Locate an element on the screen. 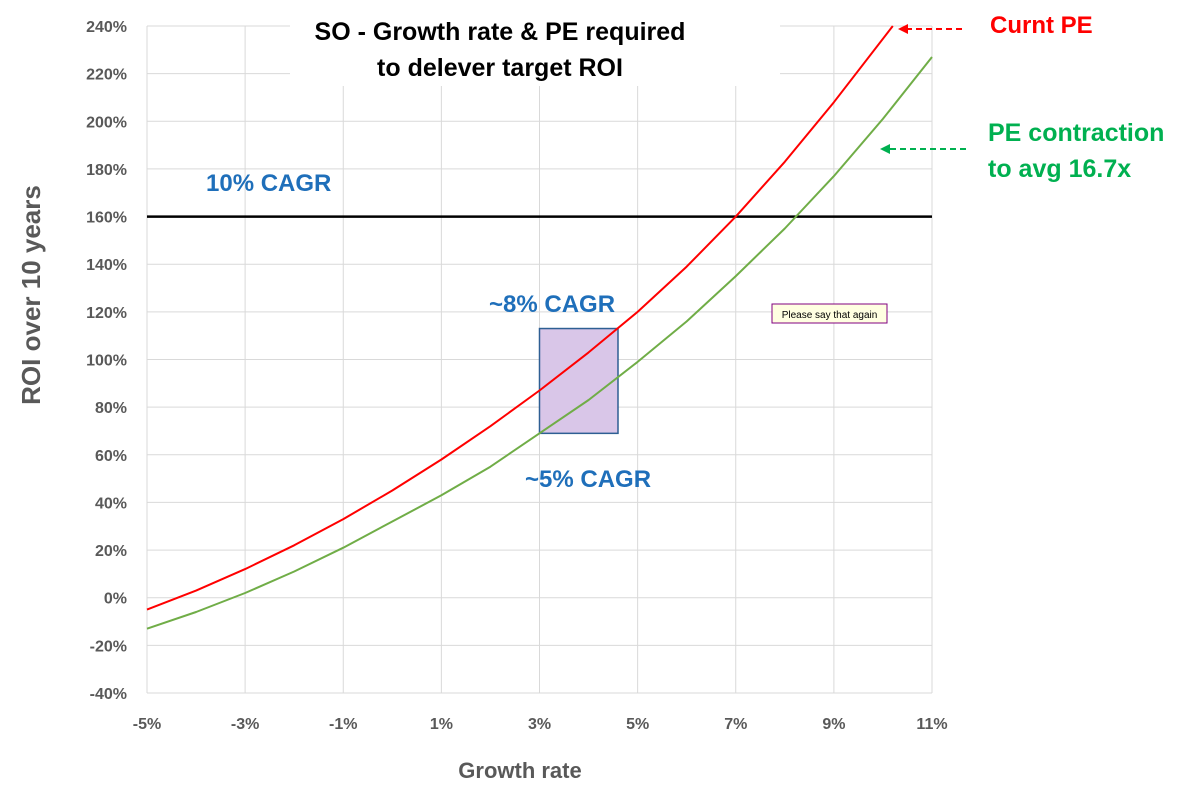  annotation-pe-contraction-line-2: to avg 16.7x is located at coordinates (1059, 169).